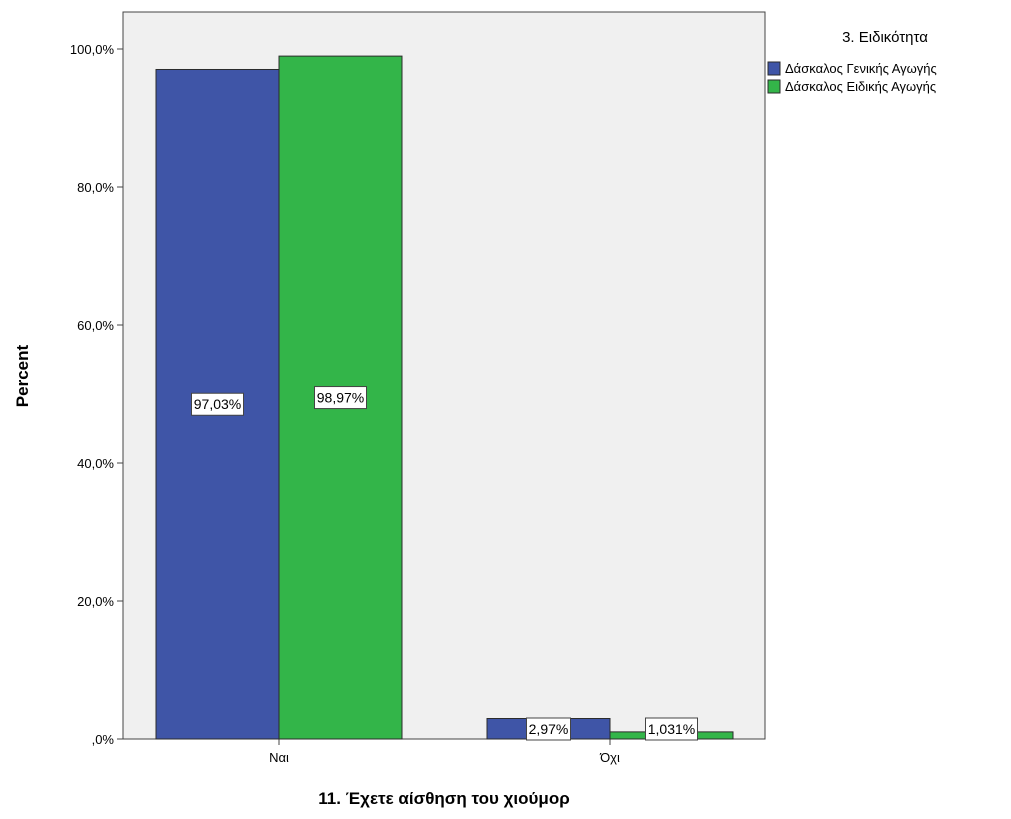 Image resolution: width=1011 pixels, height=819 pixels. What do you see at coordinates (444, 752) in the screenshot?
I see `x-axis: Ναι Όχι` at bounding box center [444, 752].